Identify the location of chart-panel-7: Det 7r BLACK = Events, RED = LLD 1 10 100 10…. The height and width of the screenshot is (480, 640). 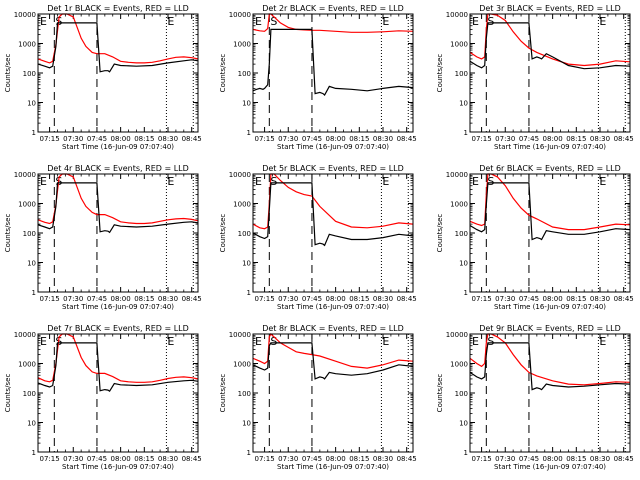
(103, 397).